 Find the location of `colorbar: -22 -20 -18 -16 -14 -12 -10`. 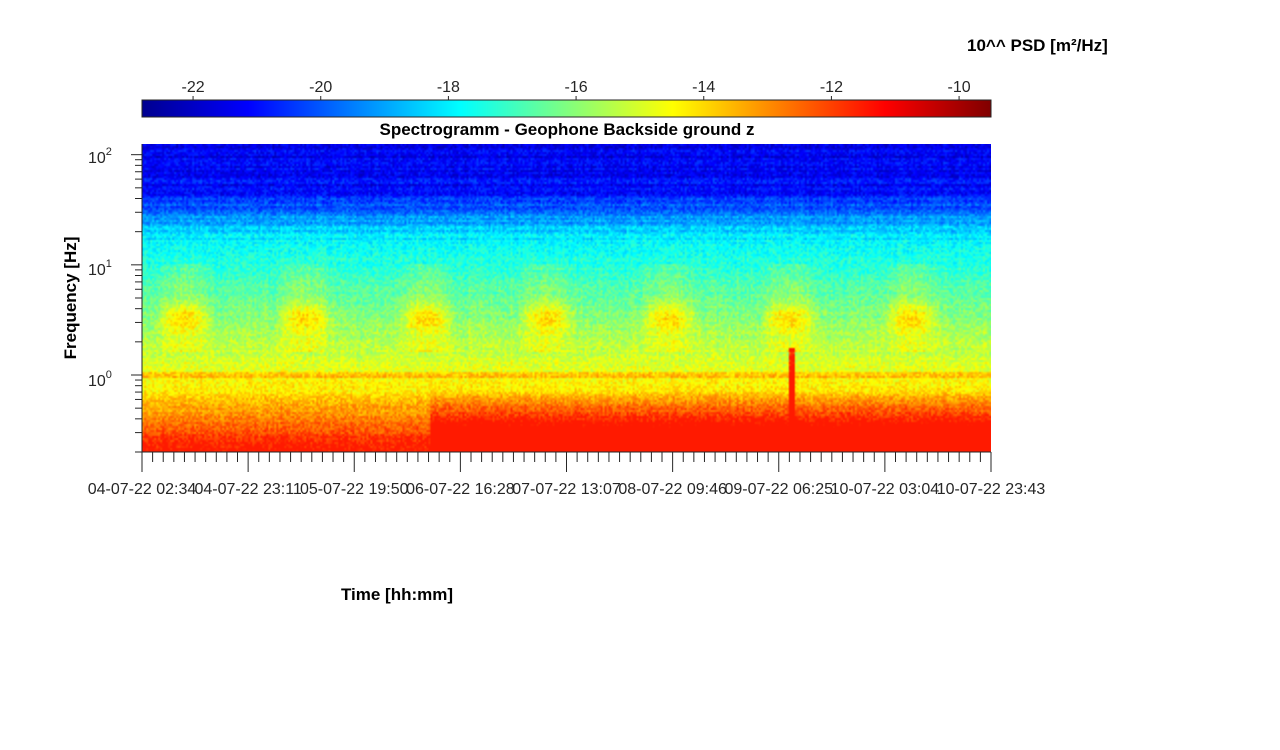

colorbar: -22 -20 -18 -16 -14 -12 -10 is located at coordinates (566, 98).